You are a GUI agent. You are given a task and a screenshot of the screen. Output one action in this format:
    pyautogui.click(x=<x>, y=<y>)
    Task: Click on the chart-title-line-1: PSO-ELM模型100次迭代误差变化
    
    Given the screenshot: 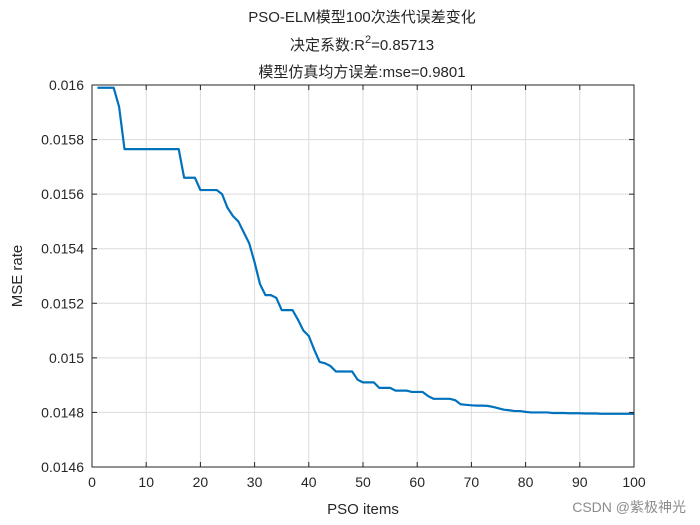 What is the action you would take?
    pyautogui.click(x=362, y=17)
    